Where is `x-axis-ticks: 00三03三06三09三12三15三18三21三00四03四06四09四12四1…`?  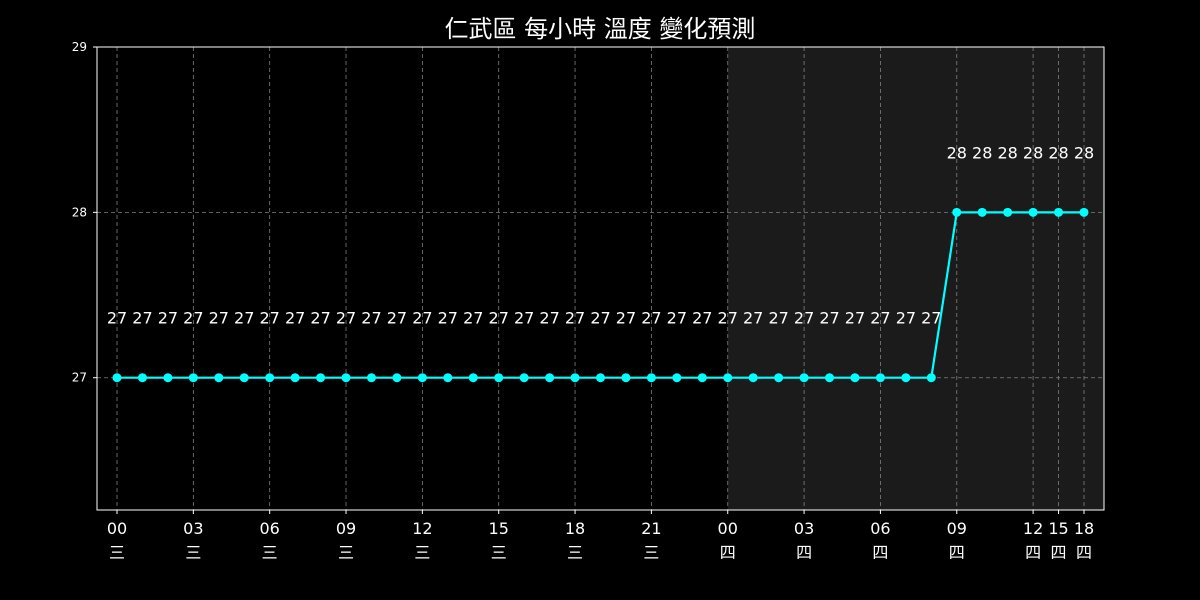
x-axis-ticks: 00三03三06三09三12三15三18三21三00四03四06四09四12四1… is located at coordinates (600, 536).